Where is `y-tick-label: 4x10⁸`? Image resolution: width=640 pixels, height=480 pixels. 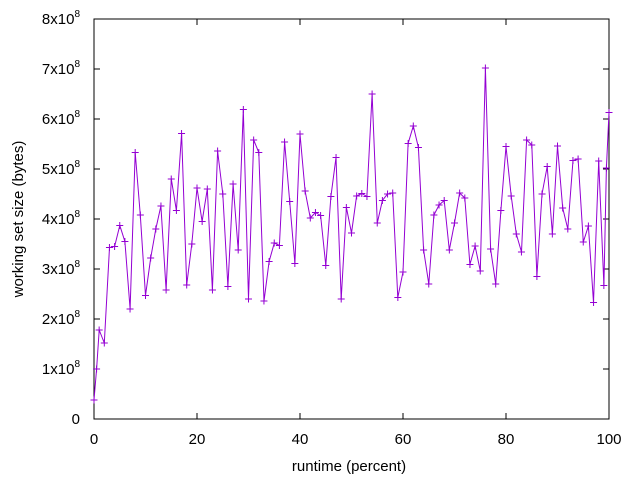
y-tick-label: 4x10⁸ is located at coordinates (61, 218).